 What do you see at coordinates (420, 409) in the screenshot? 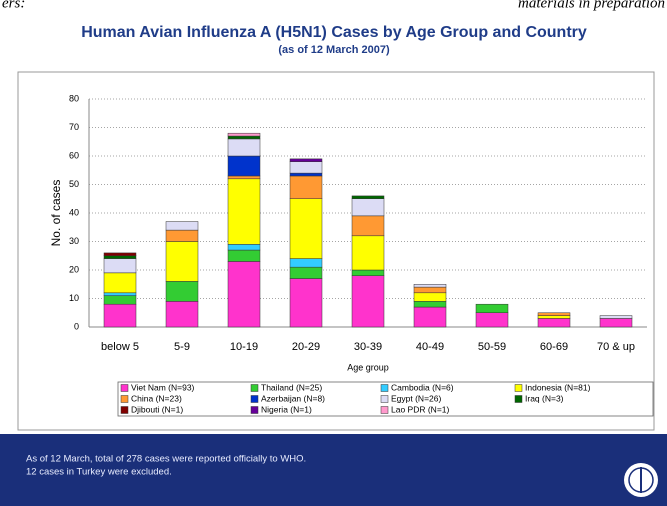
I see `legend-label: Lao PDR (N=1)` at bounding box center [420, 409].